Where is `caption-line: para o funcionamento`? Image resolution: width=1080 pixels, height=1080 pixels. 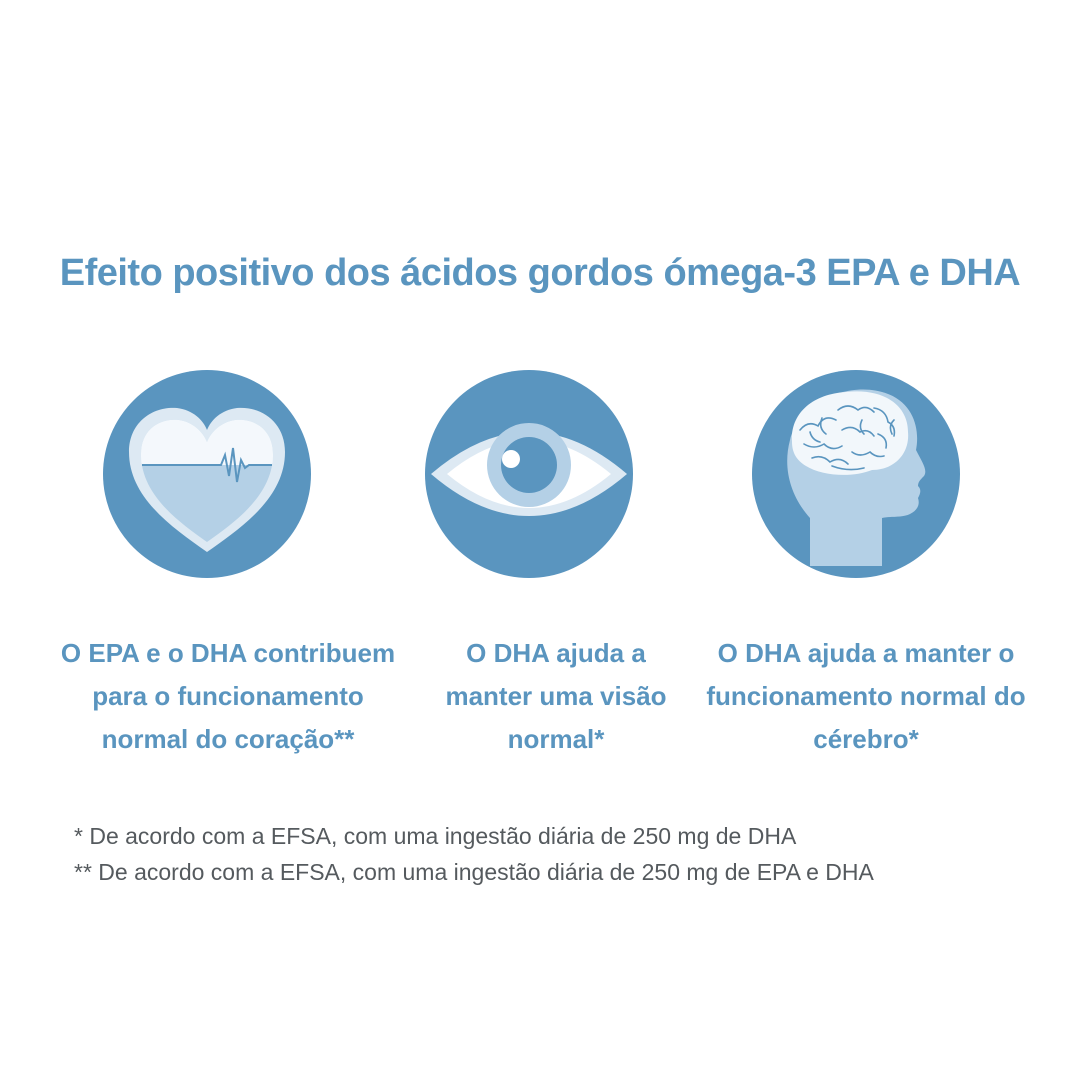
caption-line: para o funcionamento is located at coordinates (228, 696).